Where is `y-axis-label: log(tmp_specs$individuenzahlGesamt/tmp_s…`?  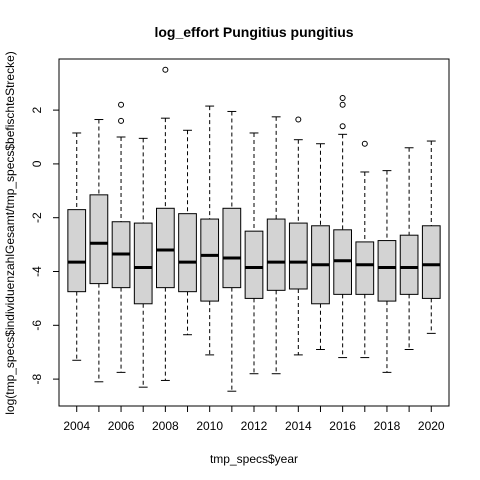 y-axis-label: log(tmp_specs$individuenzahlGesamt/tmp_s… is located at coordinates (10, 233).